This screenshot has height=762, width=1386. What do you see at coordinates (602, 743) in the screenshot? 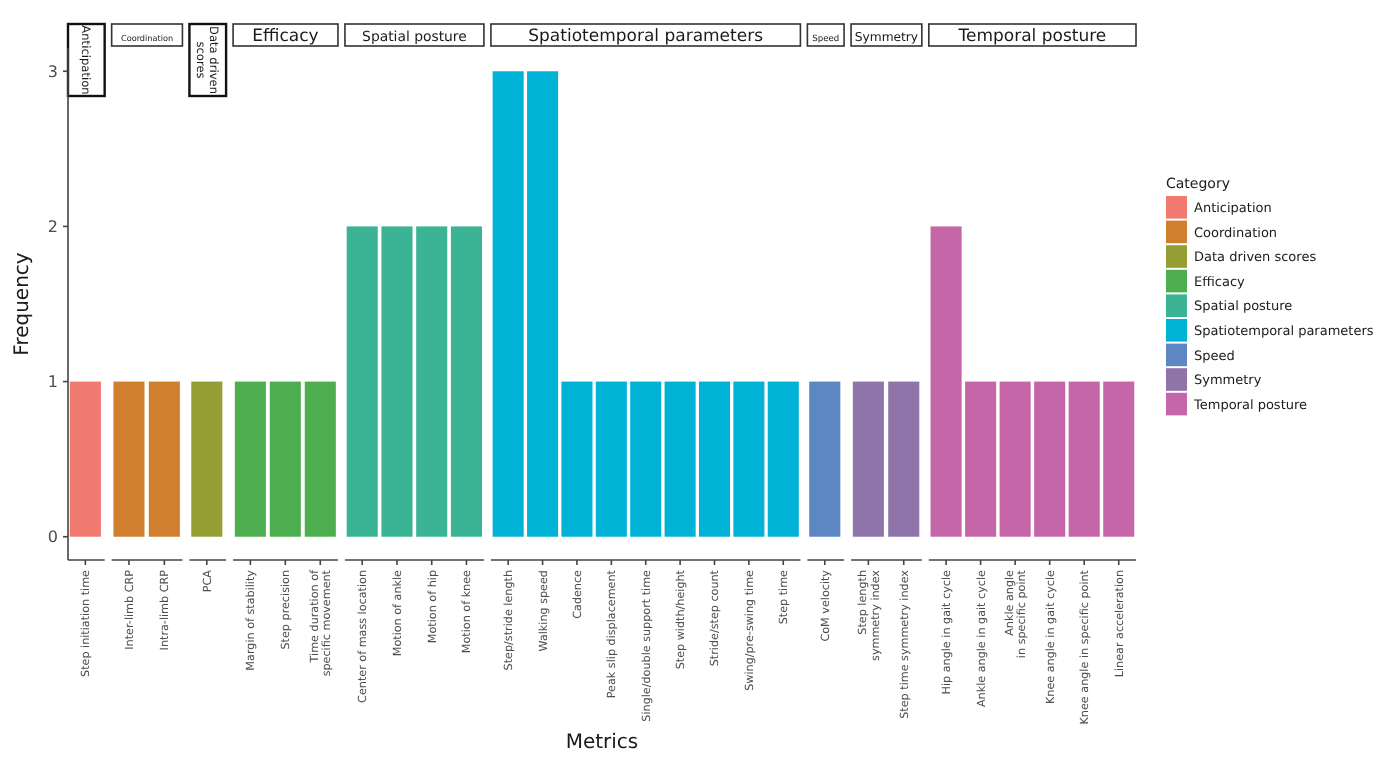
I see `x-axis-title: Metrics` at bounding box center [602, 743].